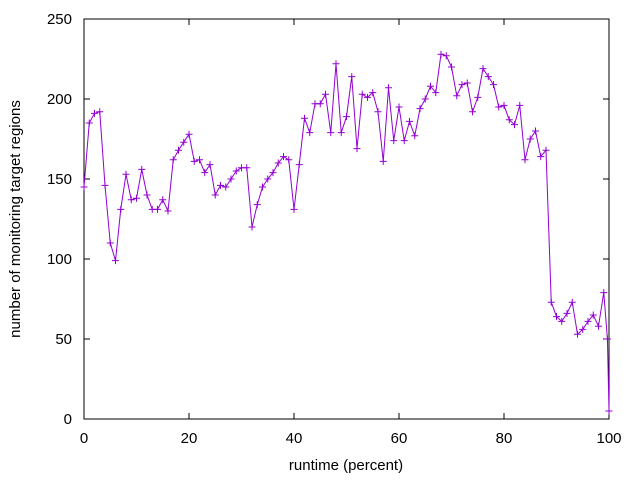  What do you see at coordinates (346, 465) in the screenshot?
I see `x-axis-label: runtime (percent)` at bounding box center [346, 465].